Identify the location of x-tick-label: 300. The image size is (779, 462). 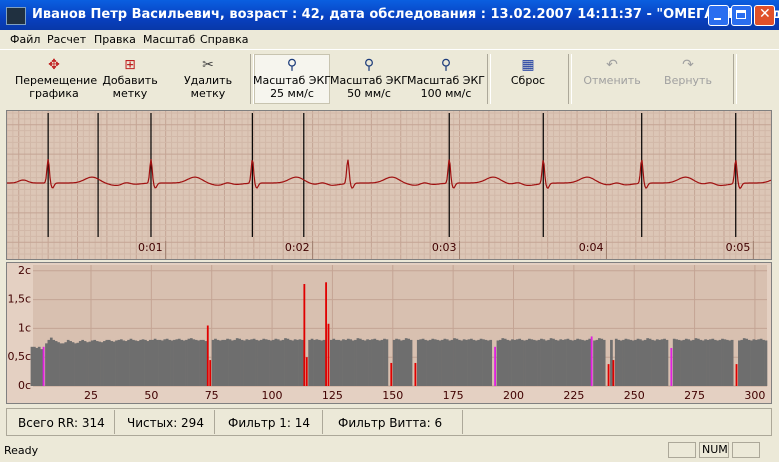
(754, 395).